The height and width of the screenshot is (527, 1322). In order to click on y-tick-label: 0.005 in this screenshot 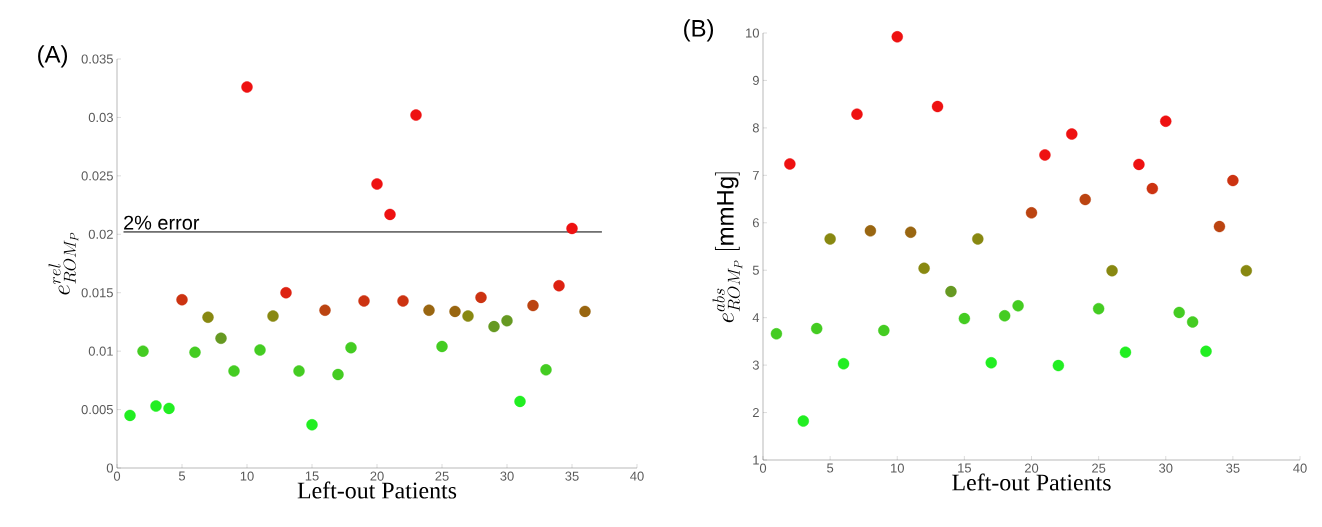, I will do `click(97, 409)`.